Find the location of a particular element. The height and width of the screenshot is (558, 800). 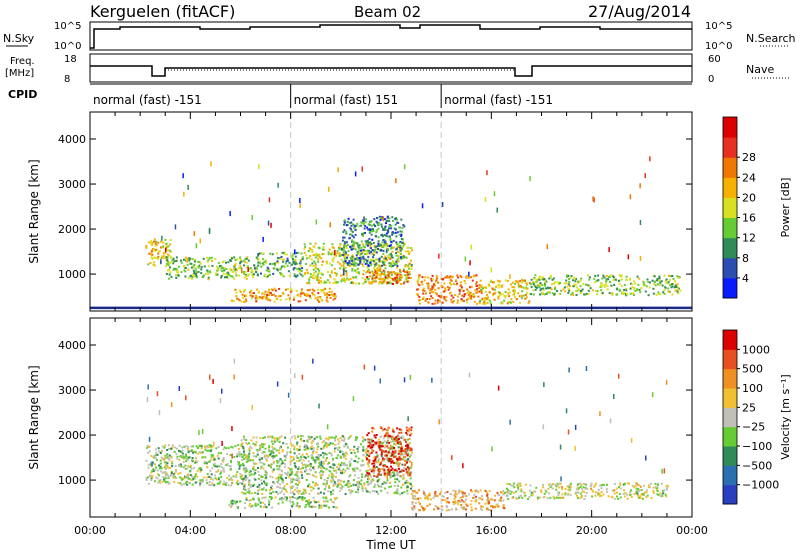

x-tick-label: 08:00 is located at coordinates (291, 530).